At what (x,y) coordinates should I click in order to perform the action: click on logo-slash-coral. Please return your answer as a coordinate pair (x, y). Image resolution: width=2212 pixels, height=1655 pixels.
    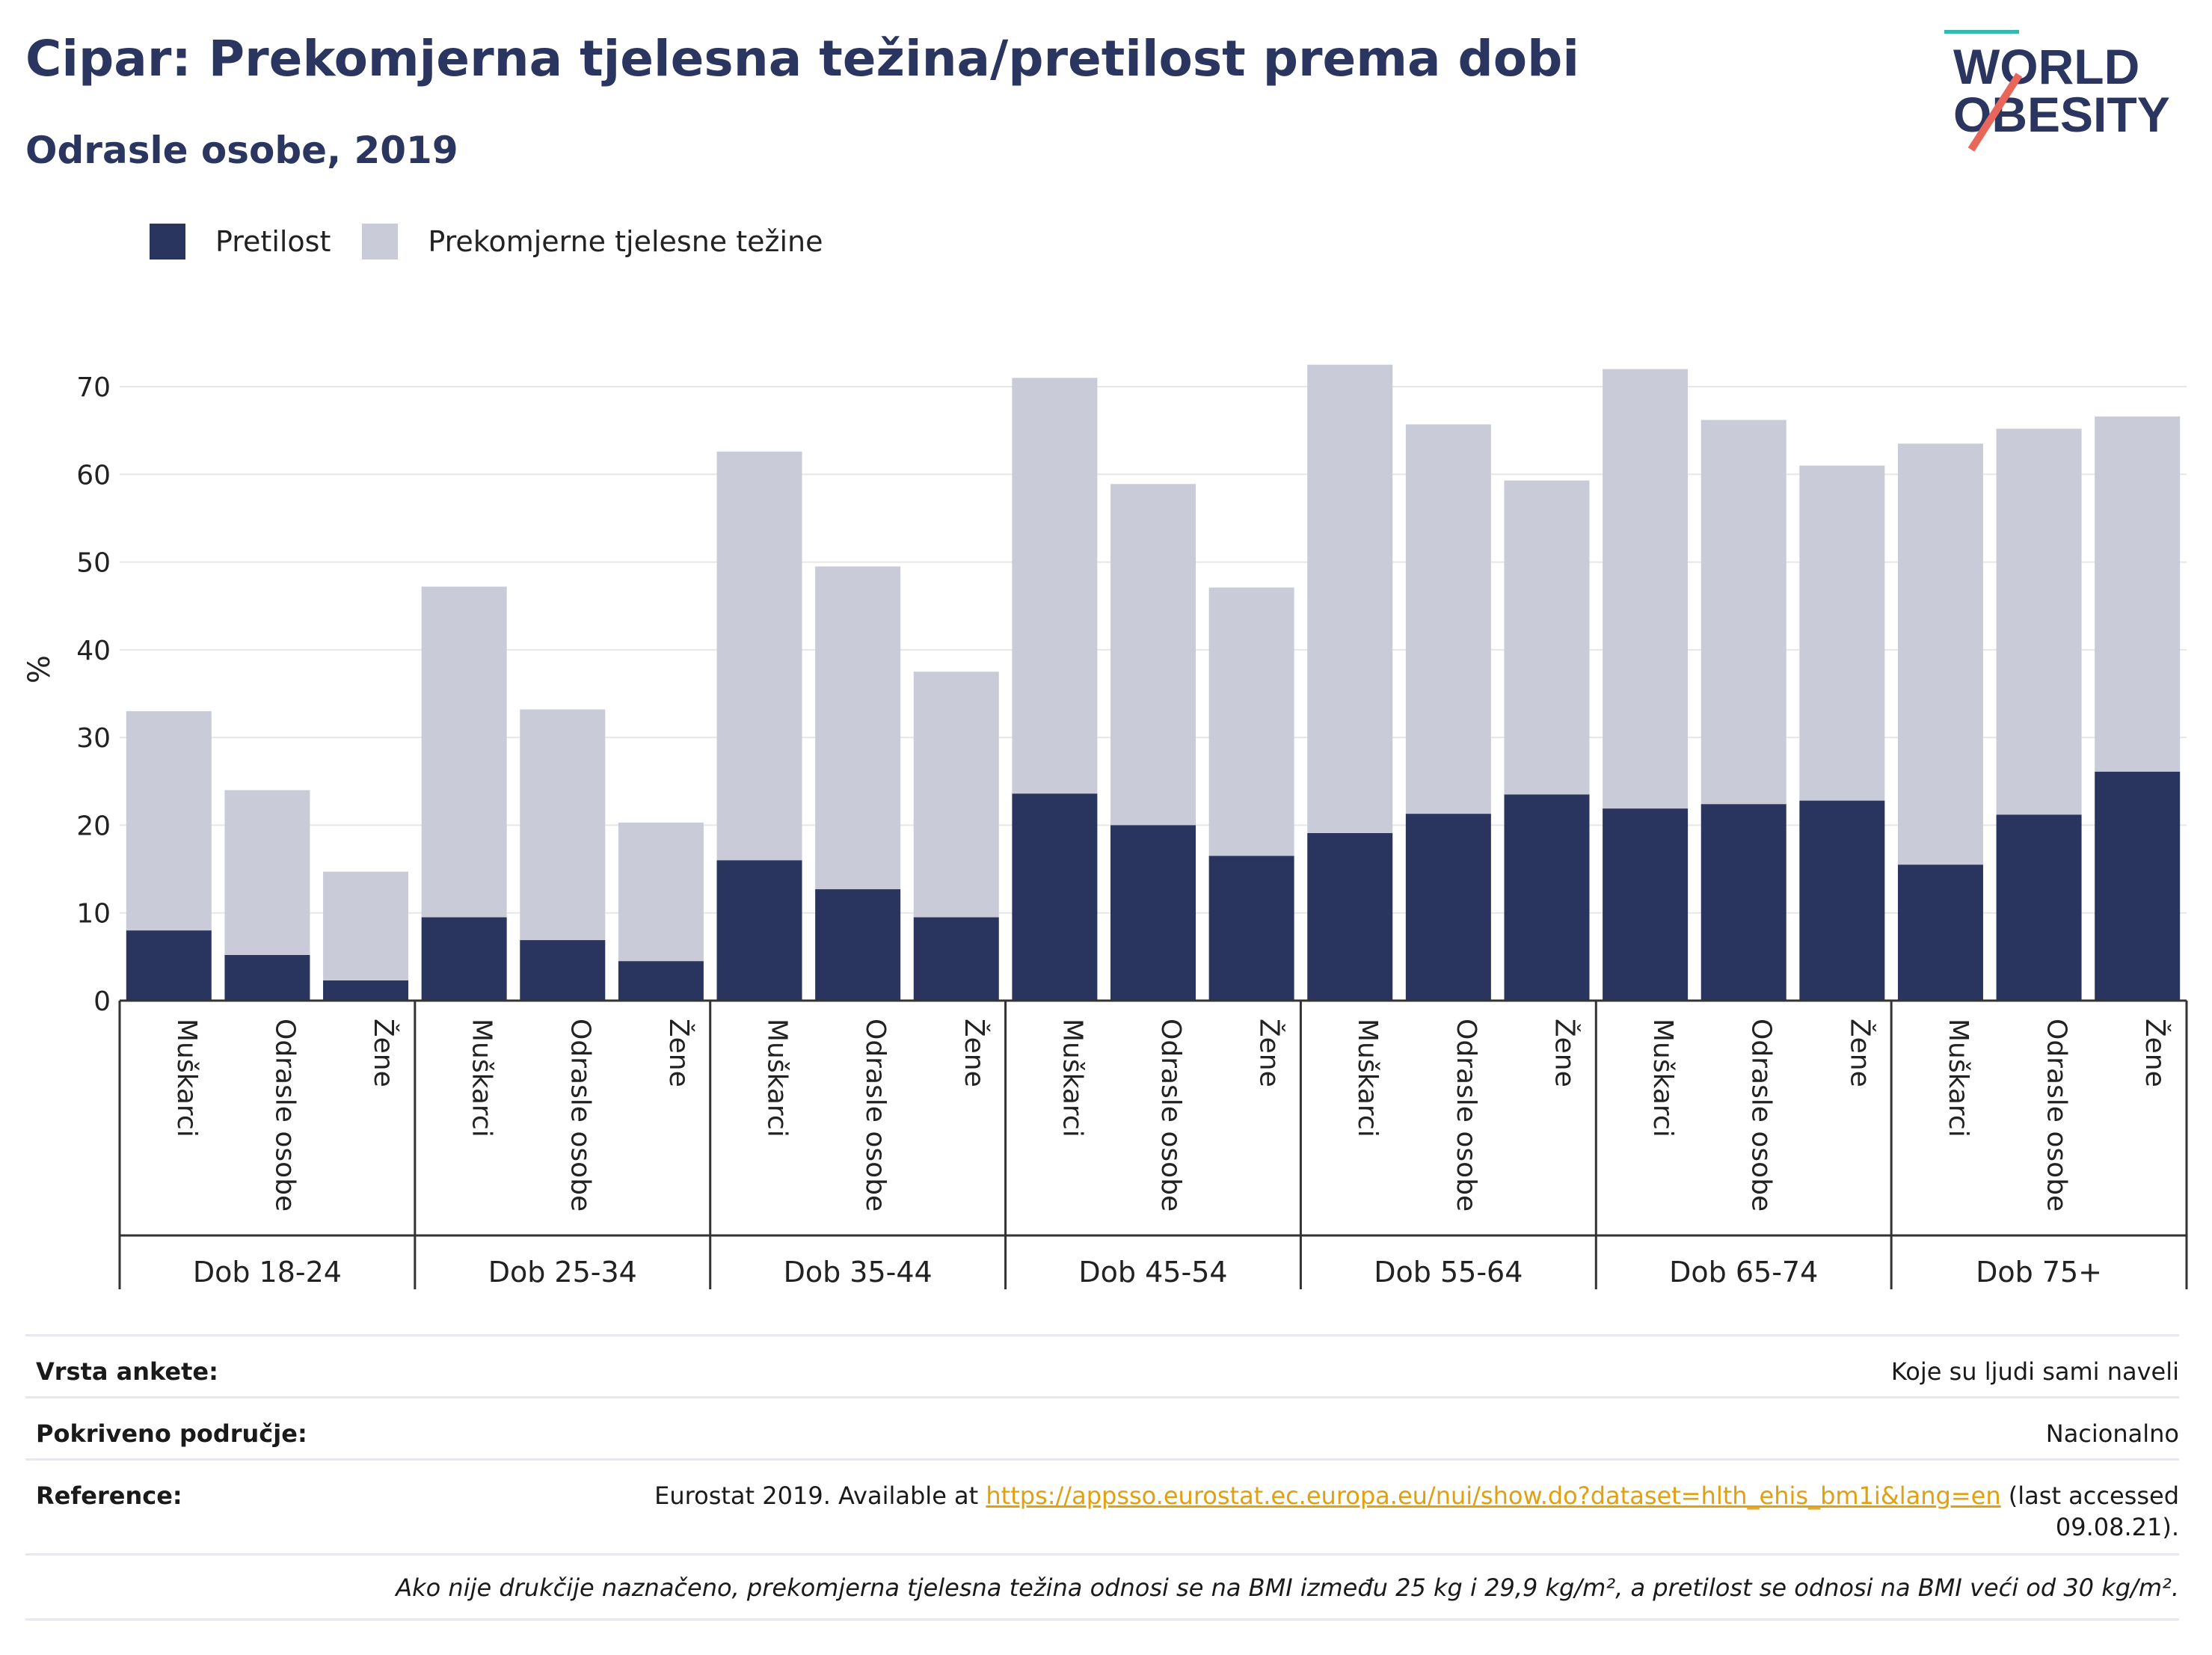
    Looking at the image, I should click on (1995, 112).